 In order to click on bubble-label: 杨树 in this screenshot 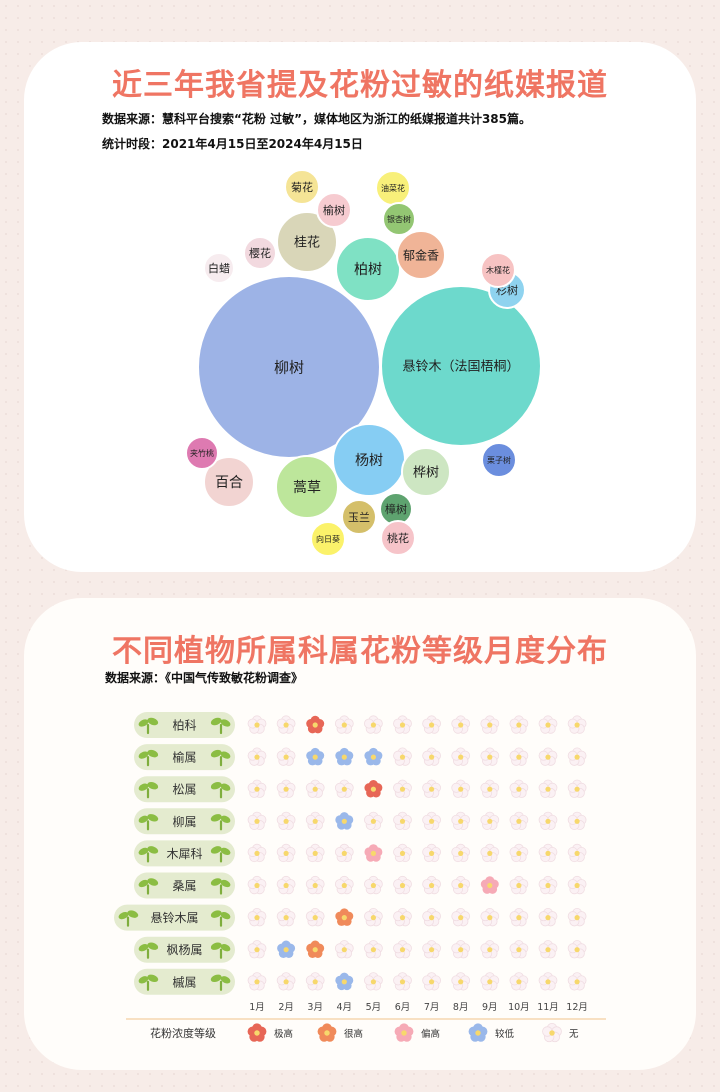, I will do `click(369, 461)`.